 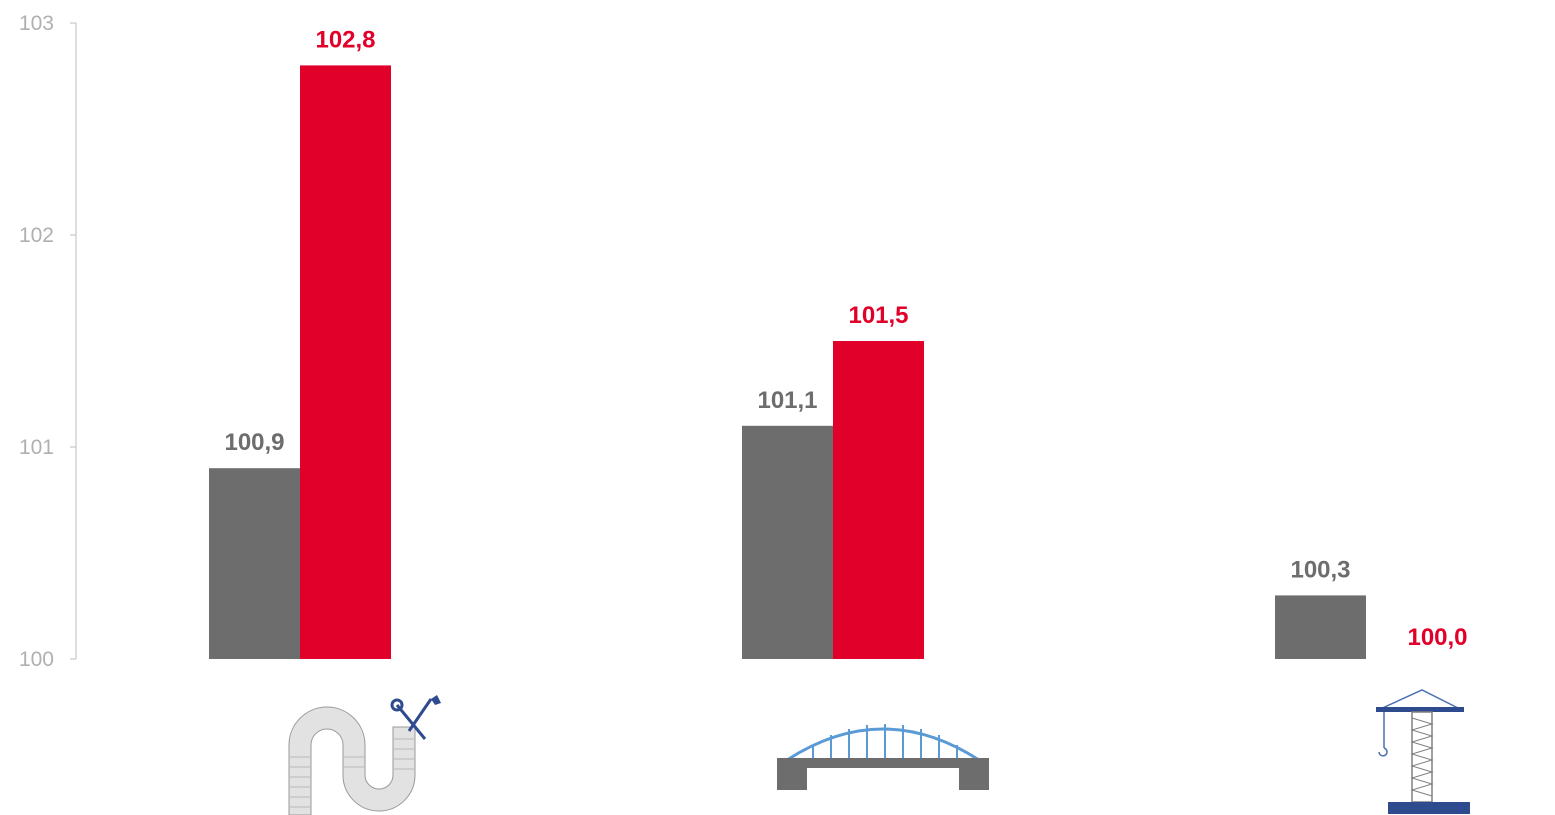 What do you see at coordinates (345, 39) in the screenshot?
I see `bar-value-label: 102,8` at bounding box center [345, 39].